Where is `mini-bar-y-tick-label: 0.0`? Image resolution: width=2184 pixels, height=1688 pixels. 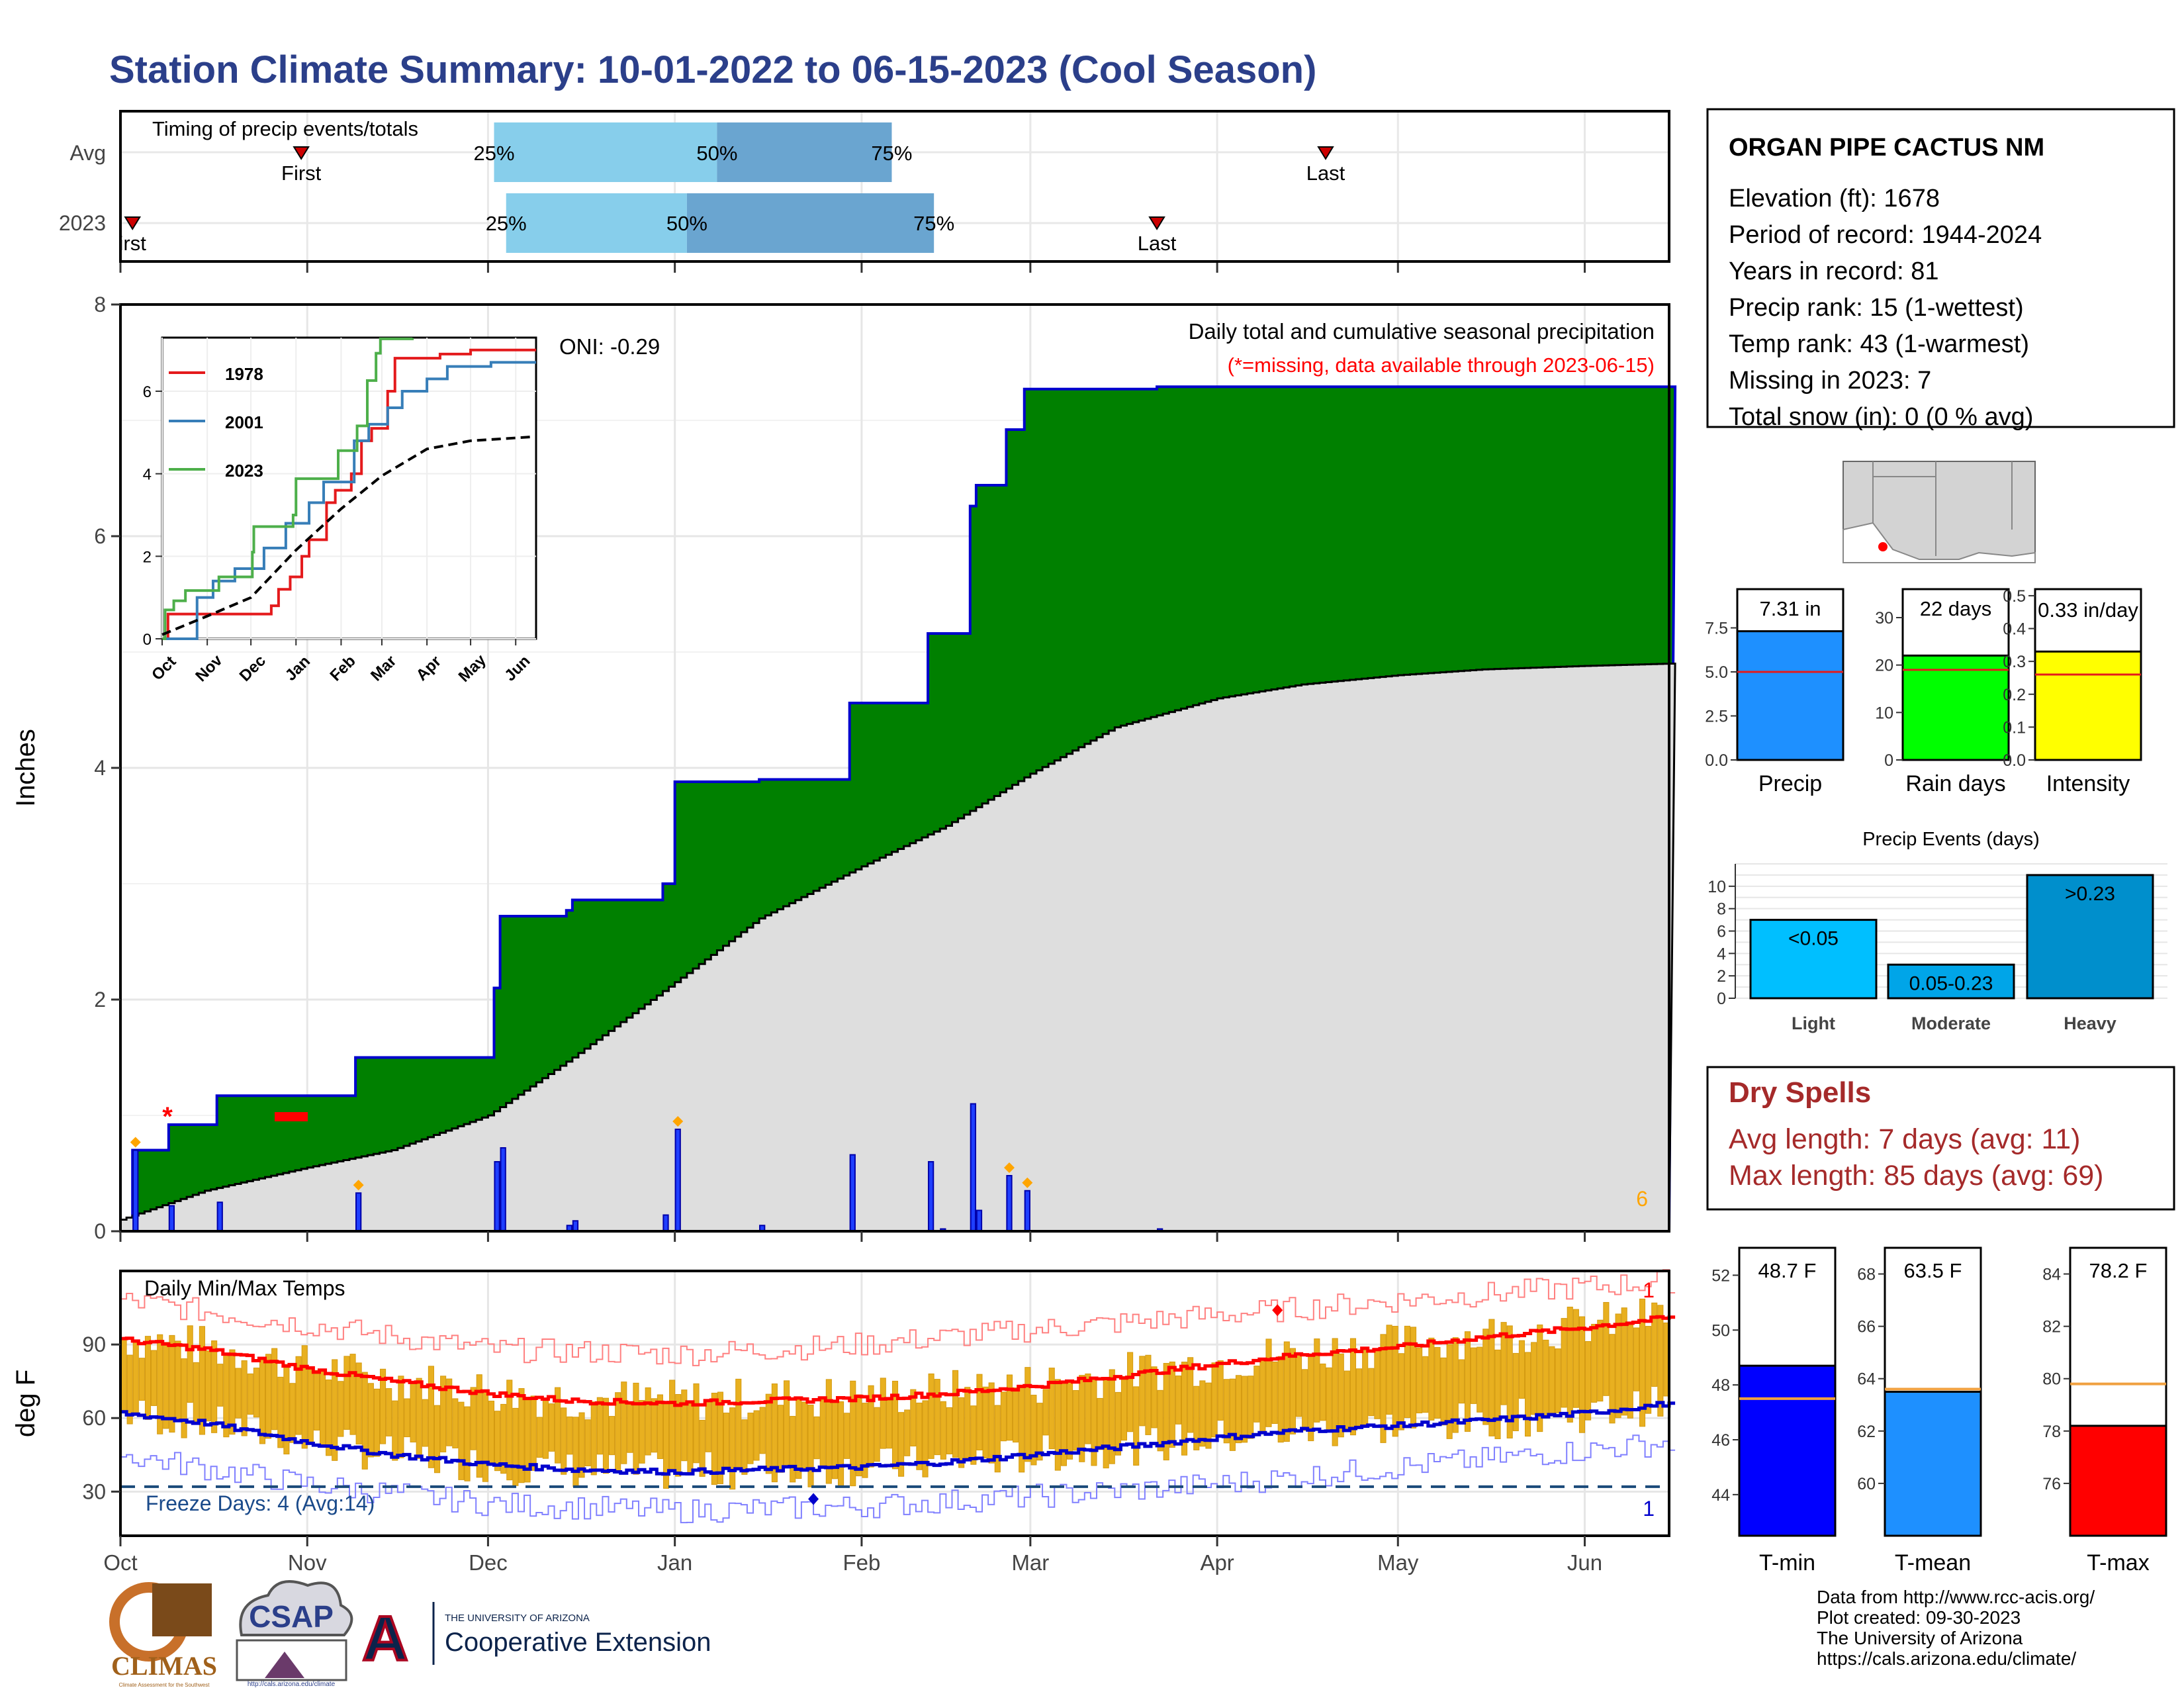 mini-bar-y-tick-label: 0.0 is located at coordinates (1716, 760).